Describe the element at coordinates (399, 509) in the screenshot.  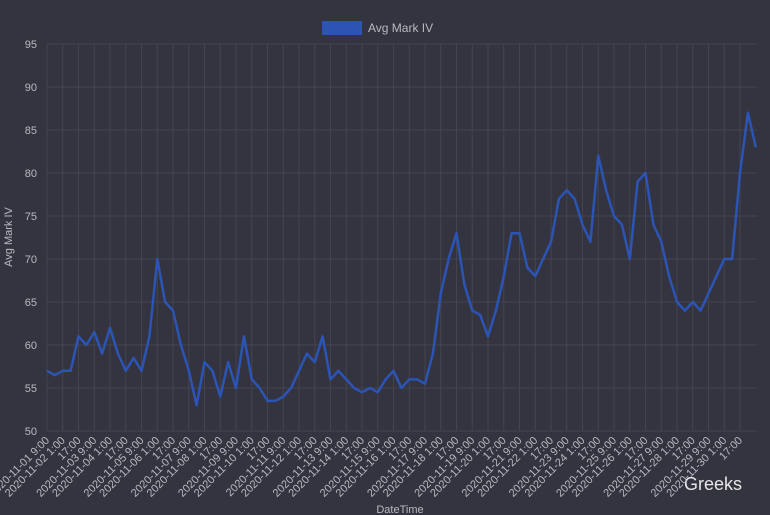
I see `x-axis-label: DateTime` at that location.